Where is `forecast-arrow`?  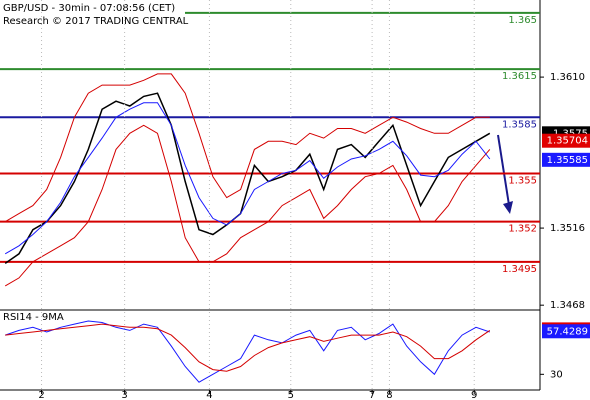 forecast-arrow is located at coordinates (503, 170).